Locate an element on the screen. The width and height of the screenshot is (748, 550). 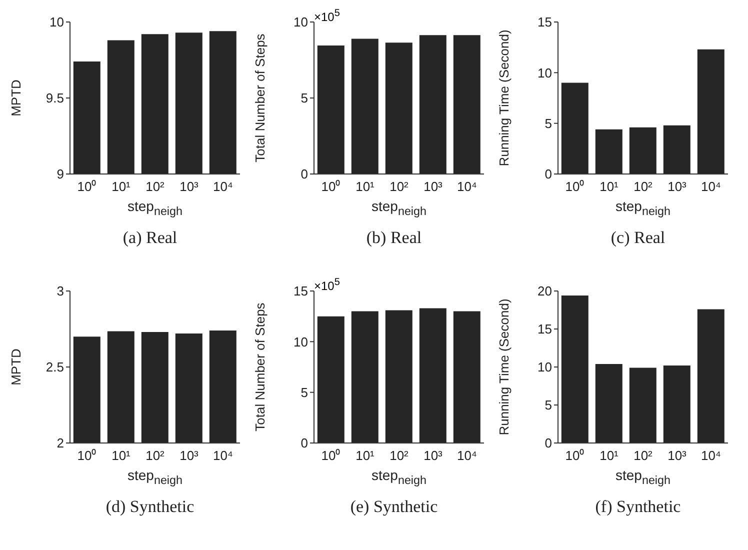
y-tick-label: 2 is located at coordinates (60, 443).